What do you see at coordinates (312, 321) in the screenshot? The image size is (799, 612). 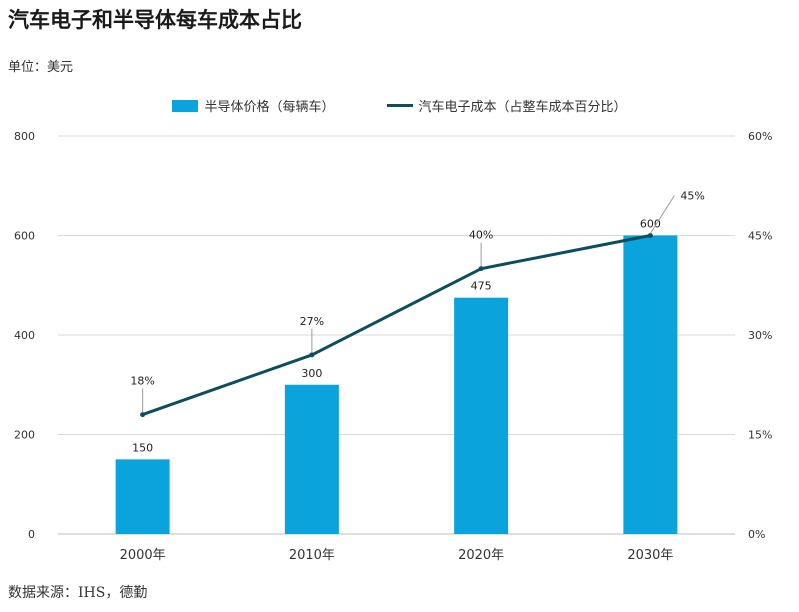 I see `line-value-label: 27%` at bounding box center [312, 321].